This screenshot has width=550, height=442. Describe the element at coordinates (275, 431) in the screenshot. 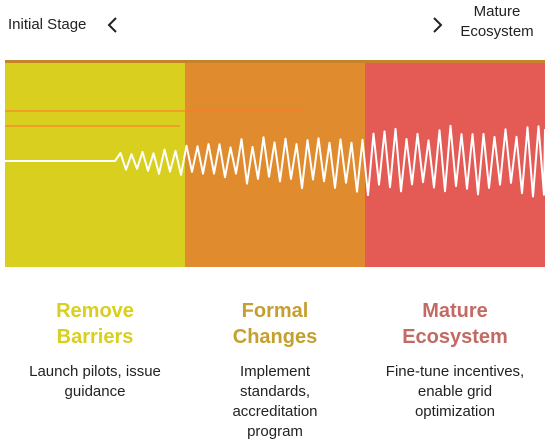

I see `stage-desc-line: program` at that location.